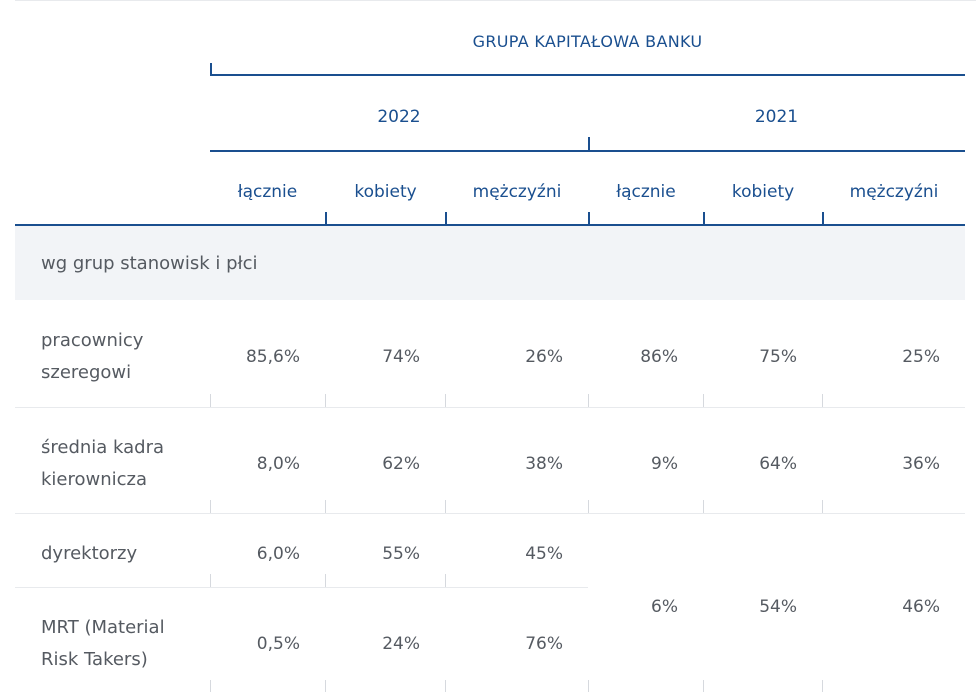  I want to click on section-row, so click(490, 263).